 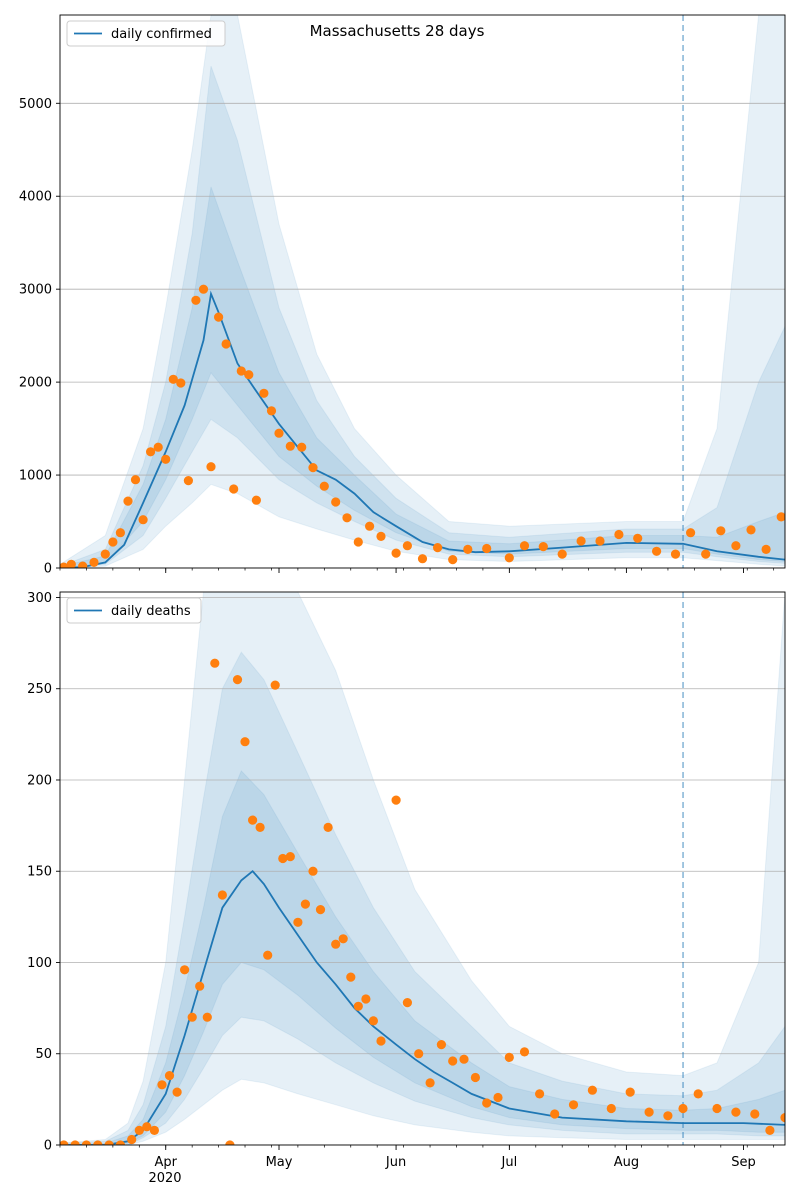 What do you see at coordinates (397, 31) in the screenshot?
I see `chart-title: Massachusetts 28 days` at bounding box center [397, 31].